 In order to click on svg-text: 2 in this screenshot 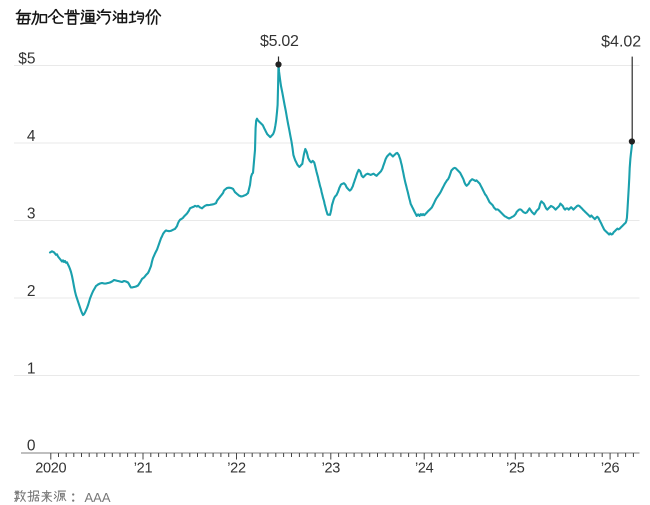, I will do `click(31, 291)`.